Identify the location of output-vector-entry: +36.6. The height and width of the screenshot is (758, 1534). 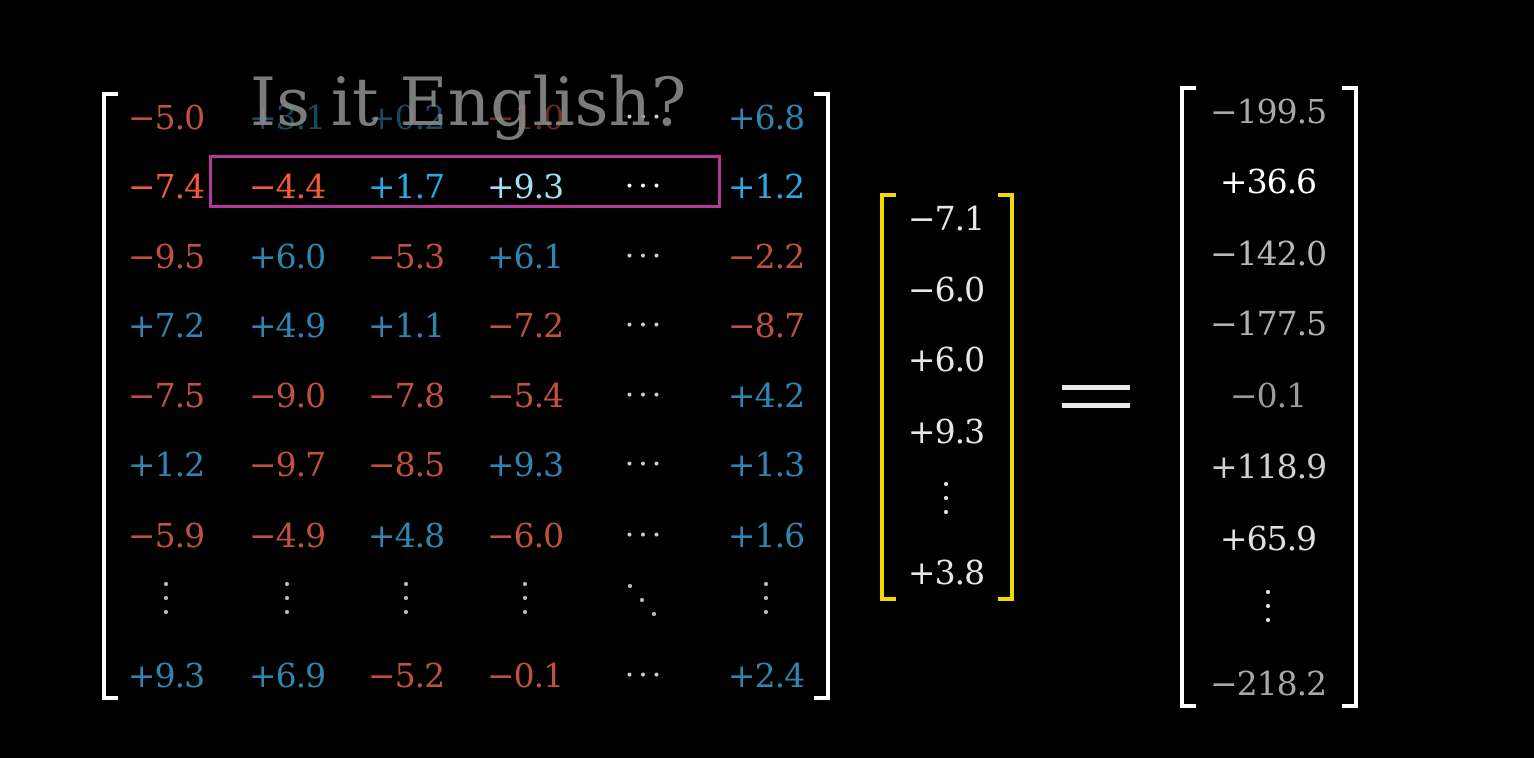
(1268, 181).